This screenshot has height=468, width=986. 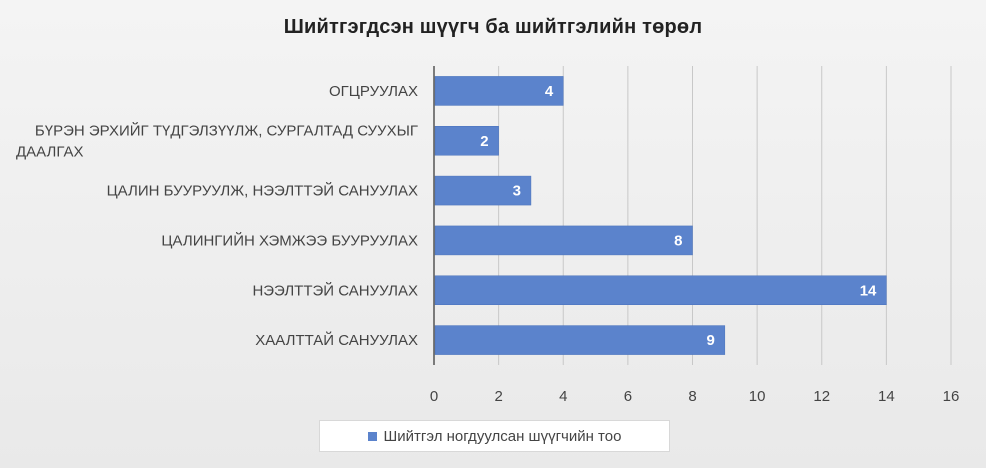 I want to click on chart-title: Шийтгэгдсэн шүүгч ба шийтгэлийн төрөл, so click(x=493, y=27).